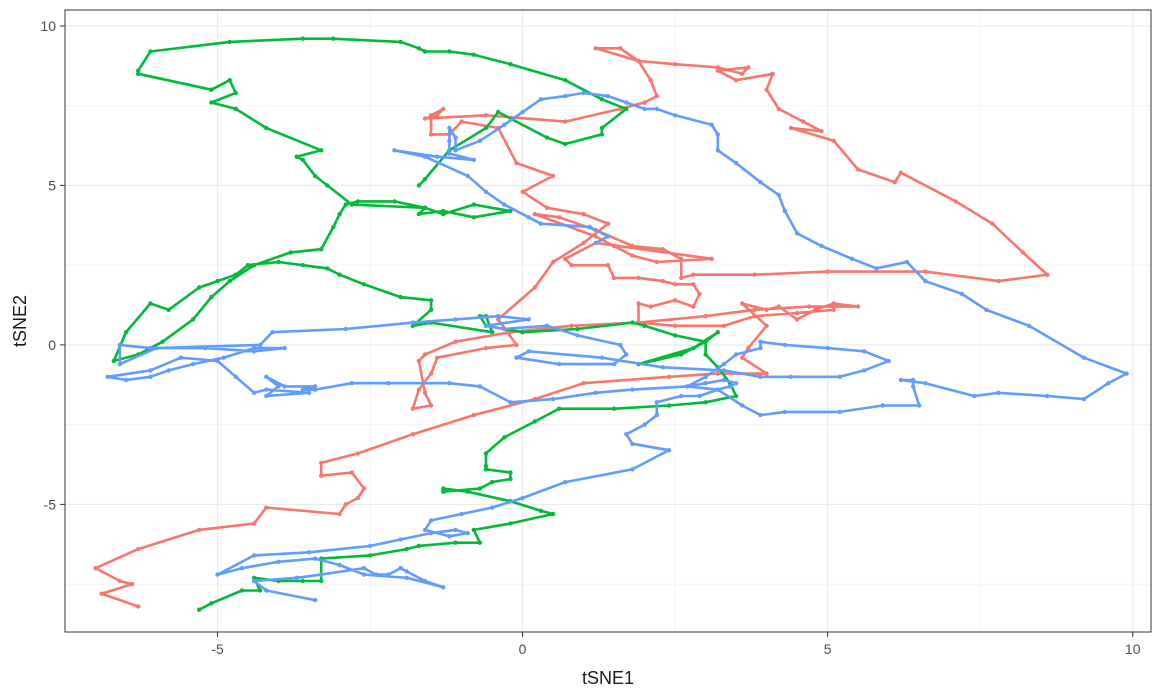 The width and height of the screenshot is (1161, 696). I want to click on y-tick-label: 5, so click(52, 185).